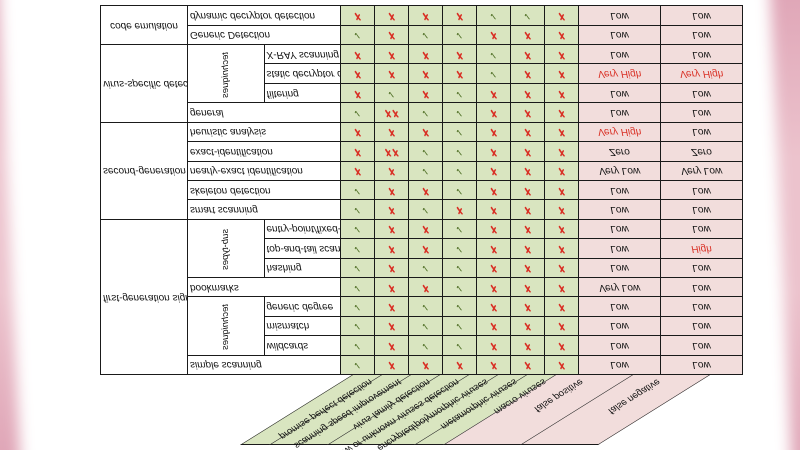 This screenshot has height=450, width=800. I want to click on subgroup-cell: techniques, so click(225, 73).